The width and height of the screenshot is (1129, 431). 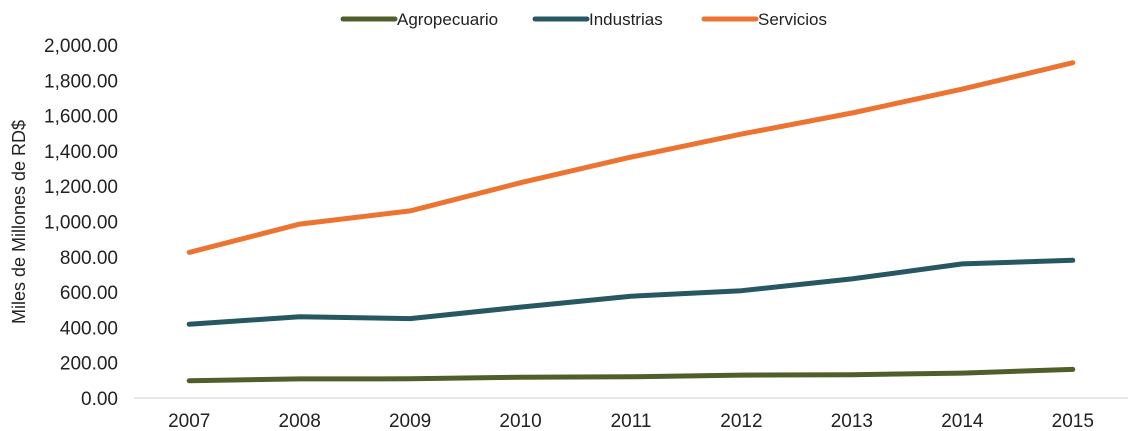 I want to click on legend-item-servicios: Servicios, so click(x=764, y=19).